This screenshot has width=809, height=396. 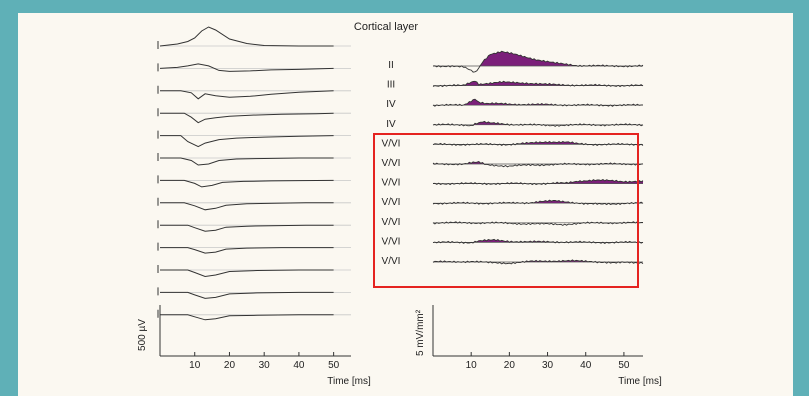 What do you see at coordinates (195, 365) in the screenshot?
I see `left-x-tick-label: 10` at bounding box center [195, 365].